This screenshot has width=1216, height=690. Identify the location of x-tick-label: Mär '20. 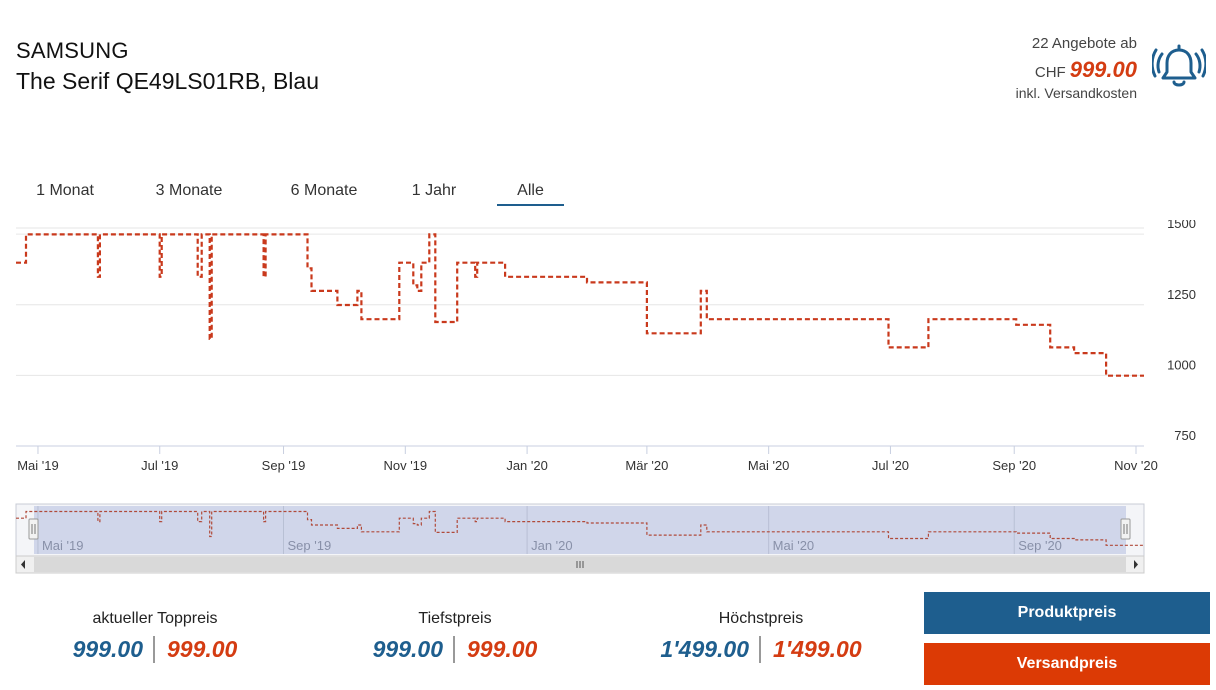
(646, 465).